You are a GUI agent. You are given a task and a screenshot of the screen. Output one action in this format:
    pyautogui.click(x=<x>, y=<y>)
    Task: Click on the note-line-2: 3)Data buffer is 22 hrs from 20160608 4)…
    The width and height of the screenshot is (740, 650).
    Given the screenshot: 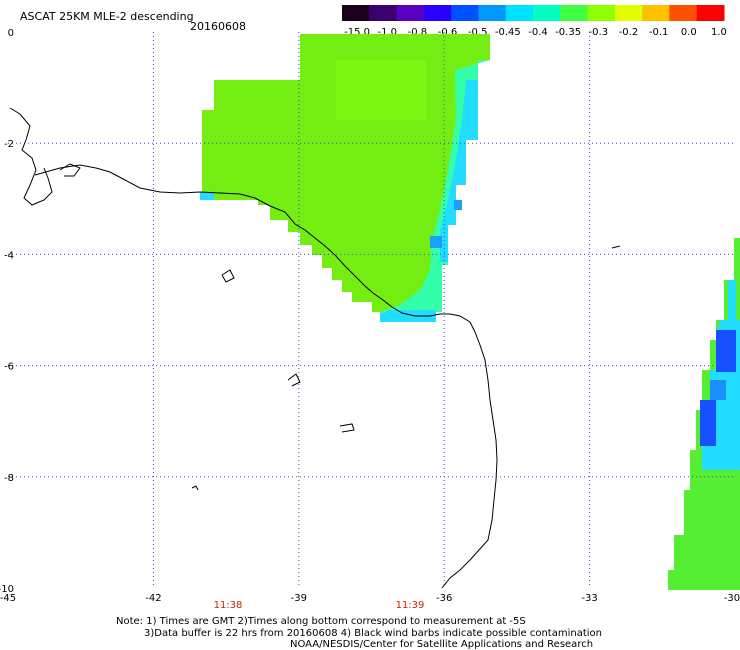 What is the action you would take?
    pyautogui.click(x=373, y=633)
    